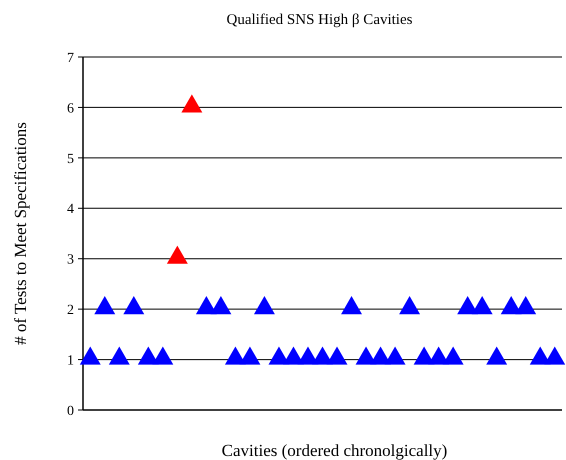  What do you see at coordinates (335, 450) in the screenshot?
I see `x-axis-title: Cavities (ordered chronolgically)` at bounding box center [335, 450].